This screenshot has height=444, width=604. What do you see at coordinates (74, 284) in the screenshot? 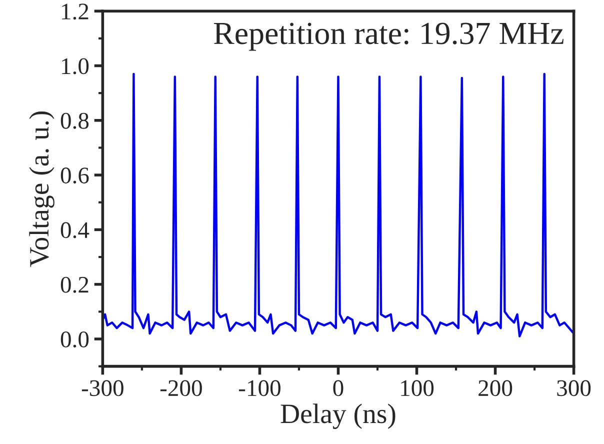
I see `y-tick-label: 0.2` at bounding box center [74, 284].